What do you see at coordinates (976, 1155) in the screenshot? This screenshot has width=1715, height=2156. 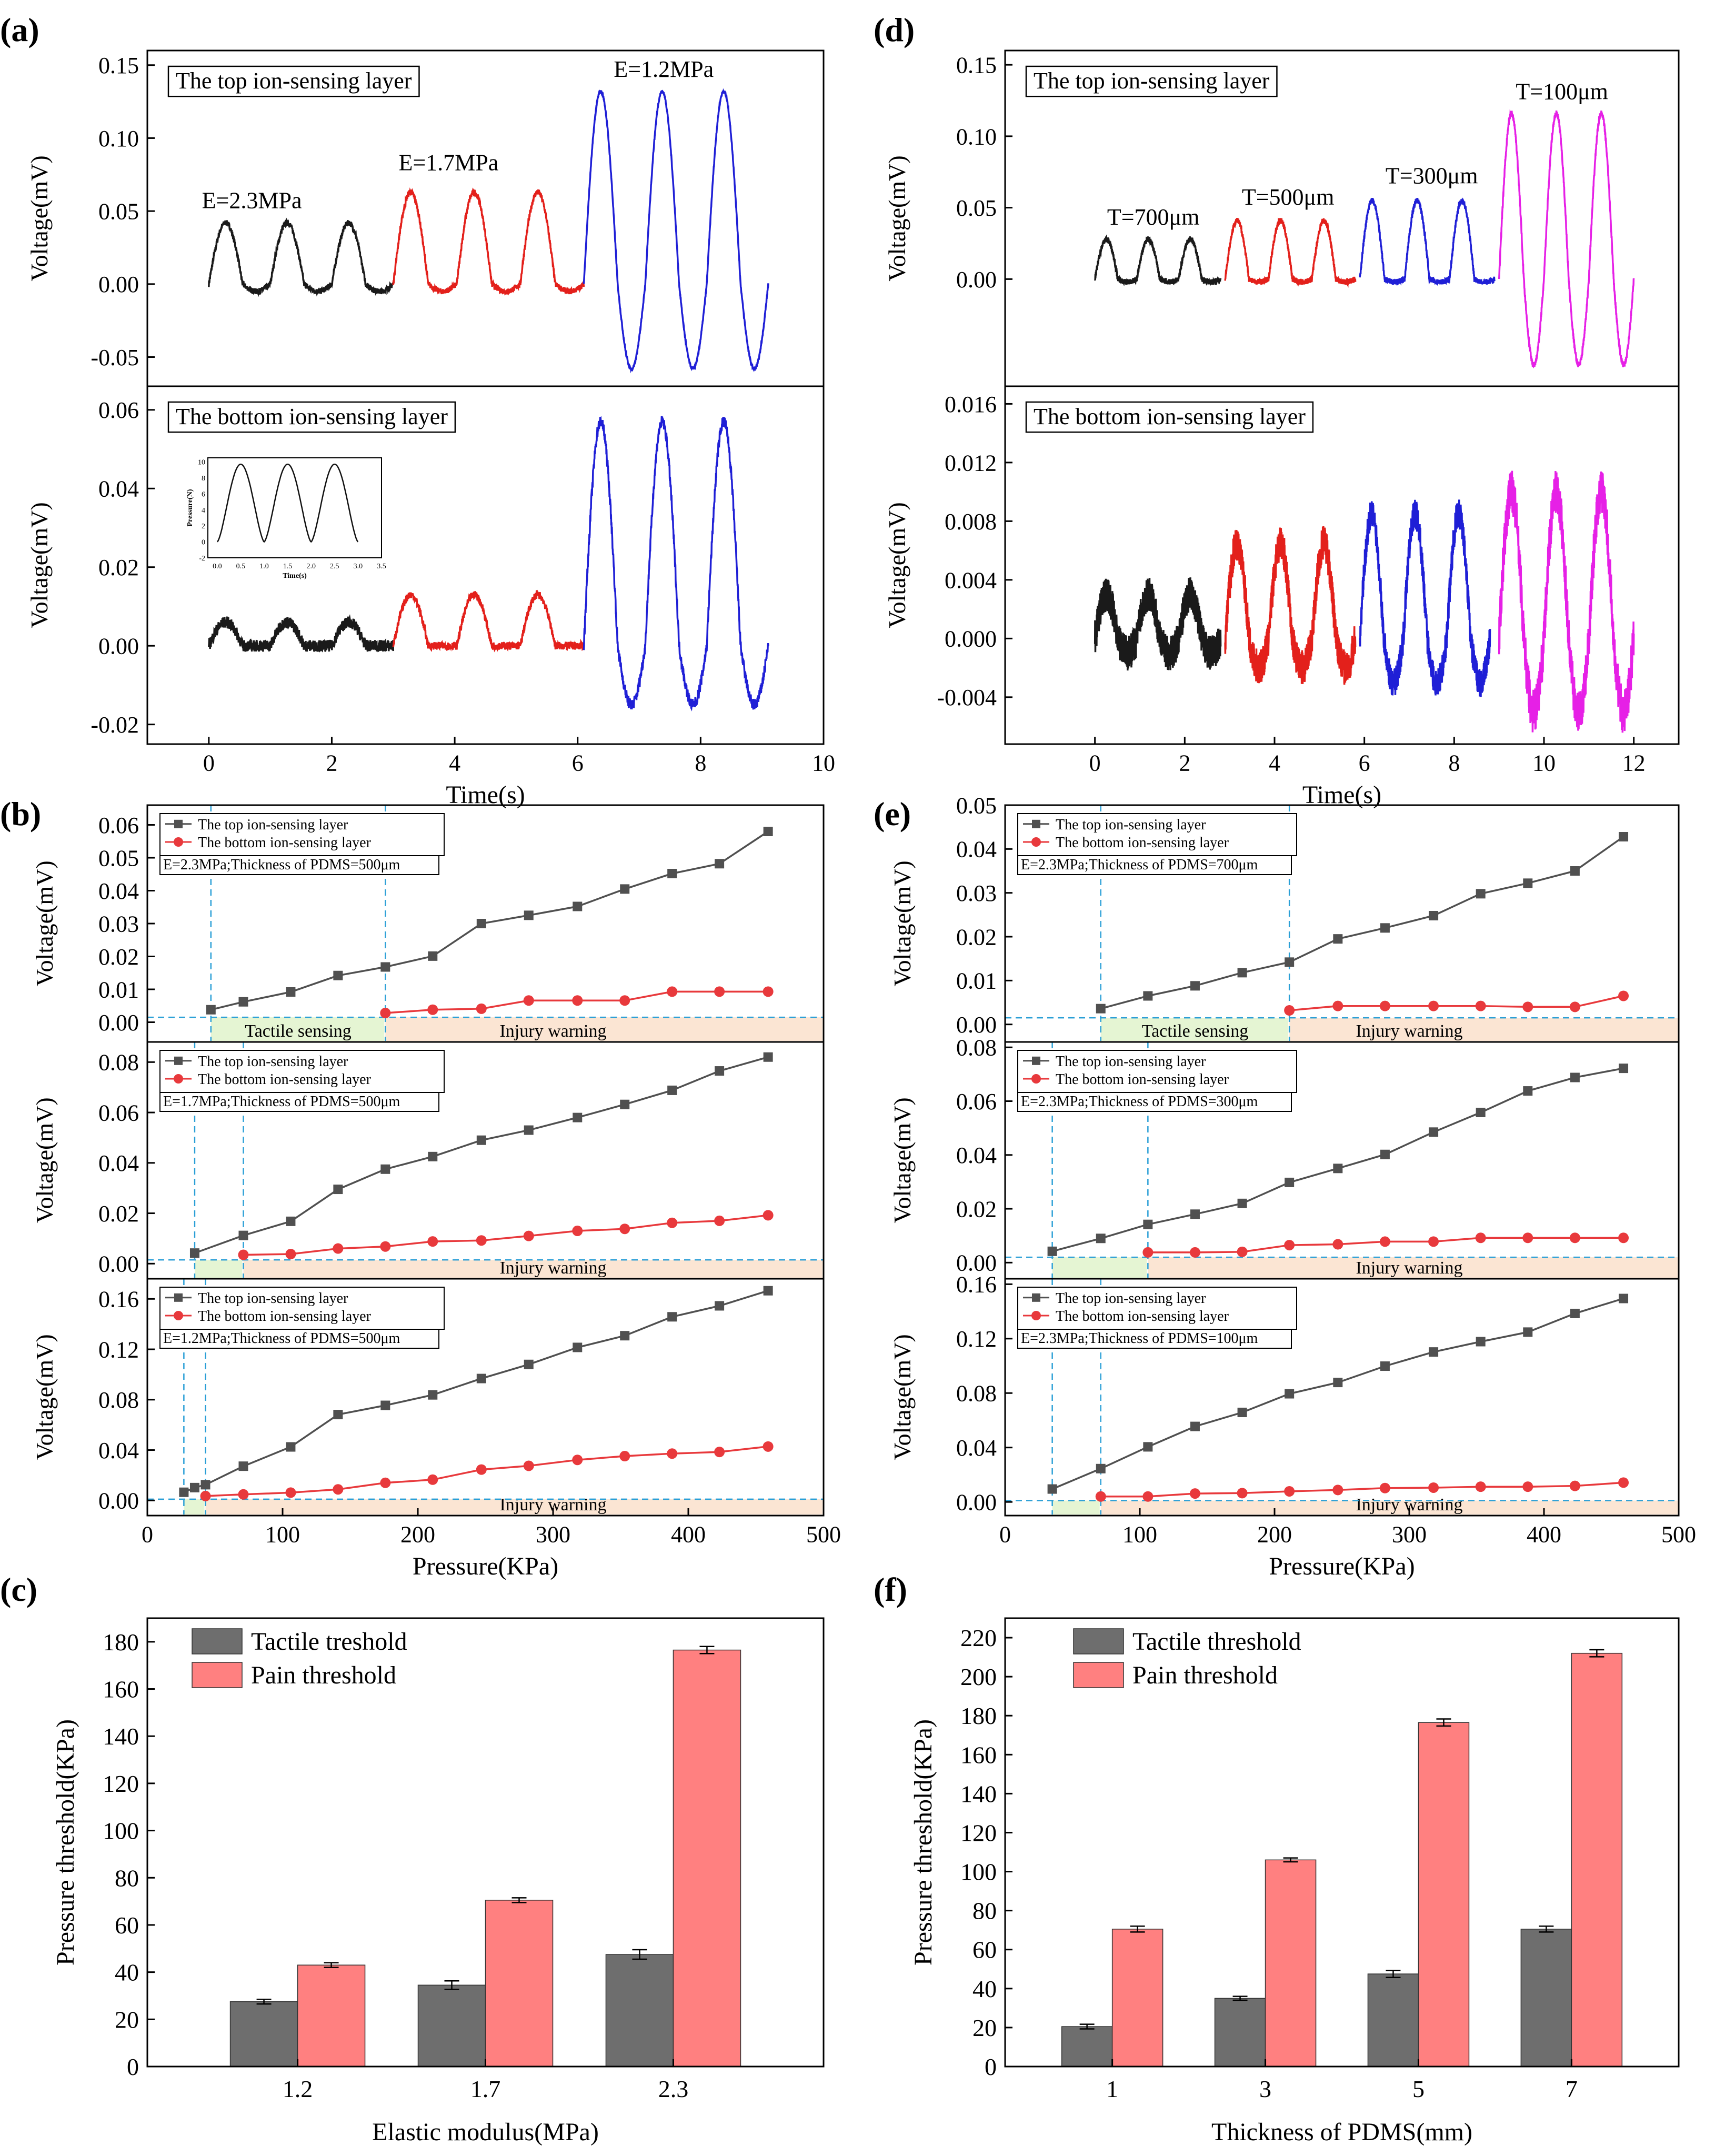 I see `e2-ytick-label: 0.04` at bounding box center [976, 1155].